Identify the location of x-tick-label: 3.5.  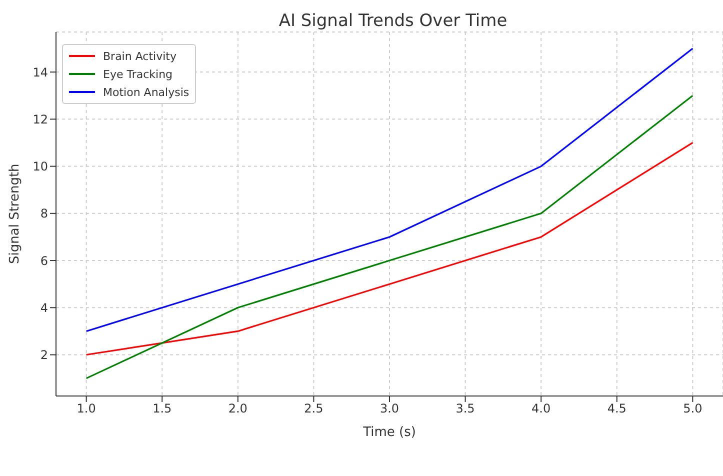
(465, 409).